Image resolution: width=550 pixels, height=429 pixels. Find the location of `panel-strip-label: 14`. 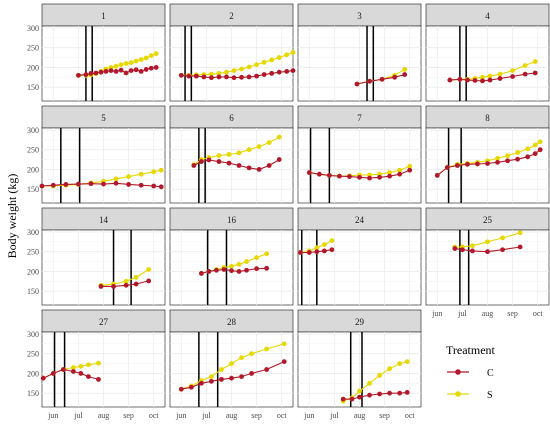

panel-strip-label: 14 is located at coordinates (104, 220).